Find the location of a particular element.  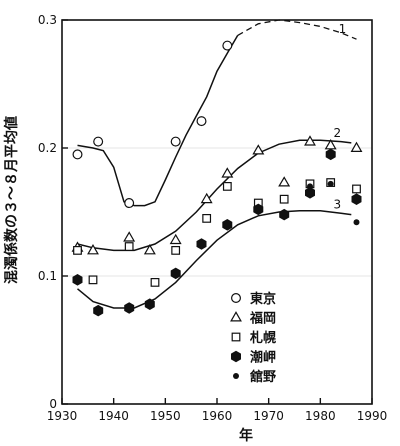

x-tick-label: 1980 is located at coordinates (320, 416).